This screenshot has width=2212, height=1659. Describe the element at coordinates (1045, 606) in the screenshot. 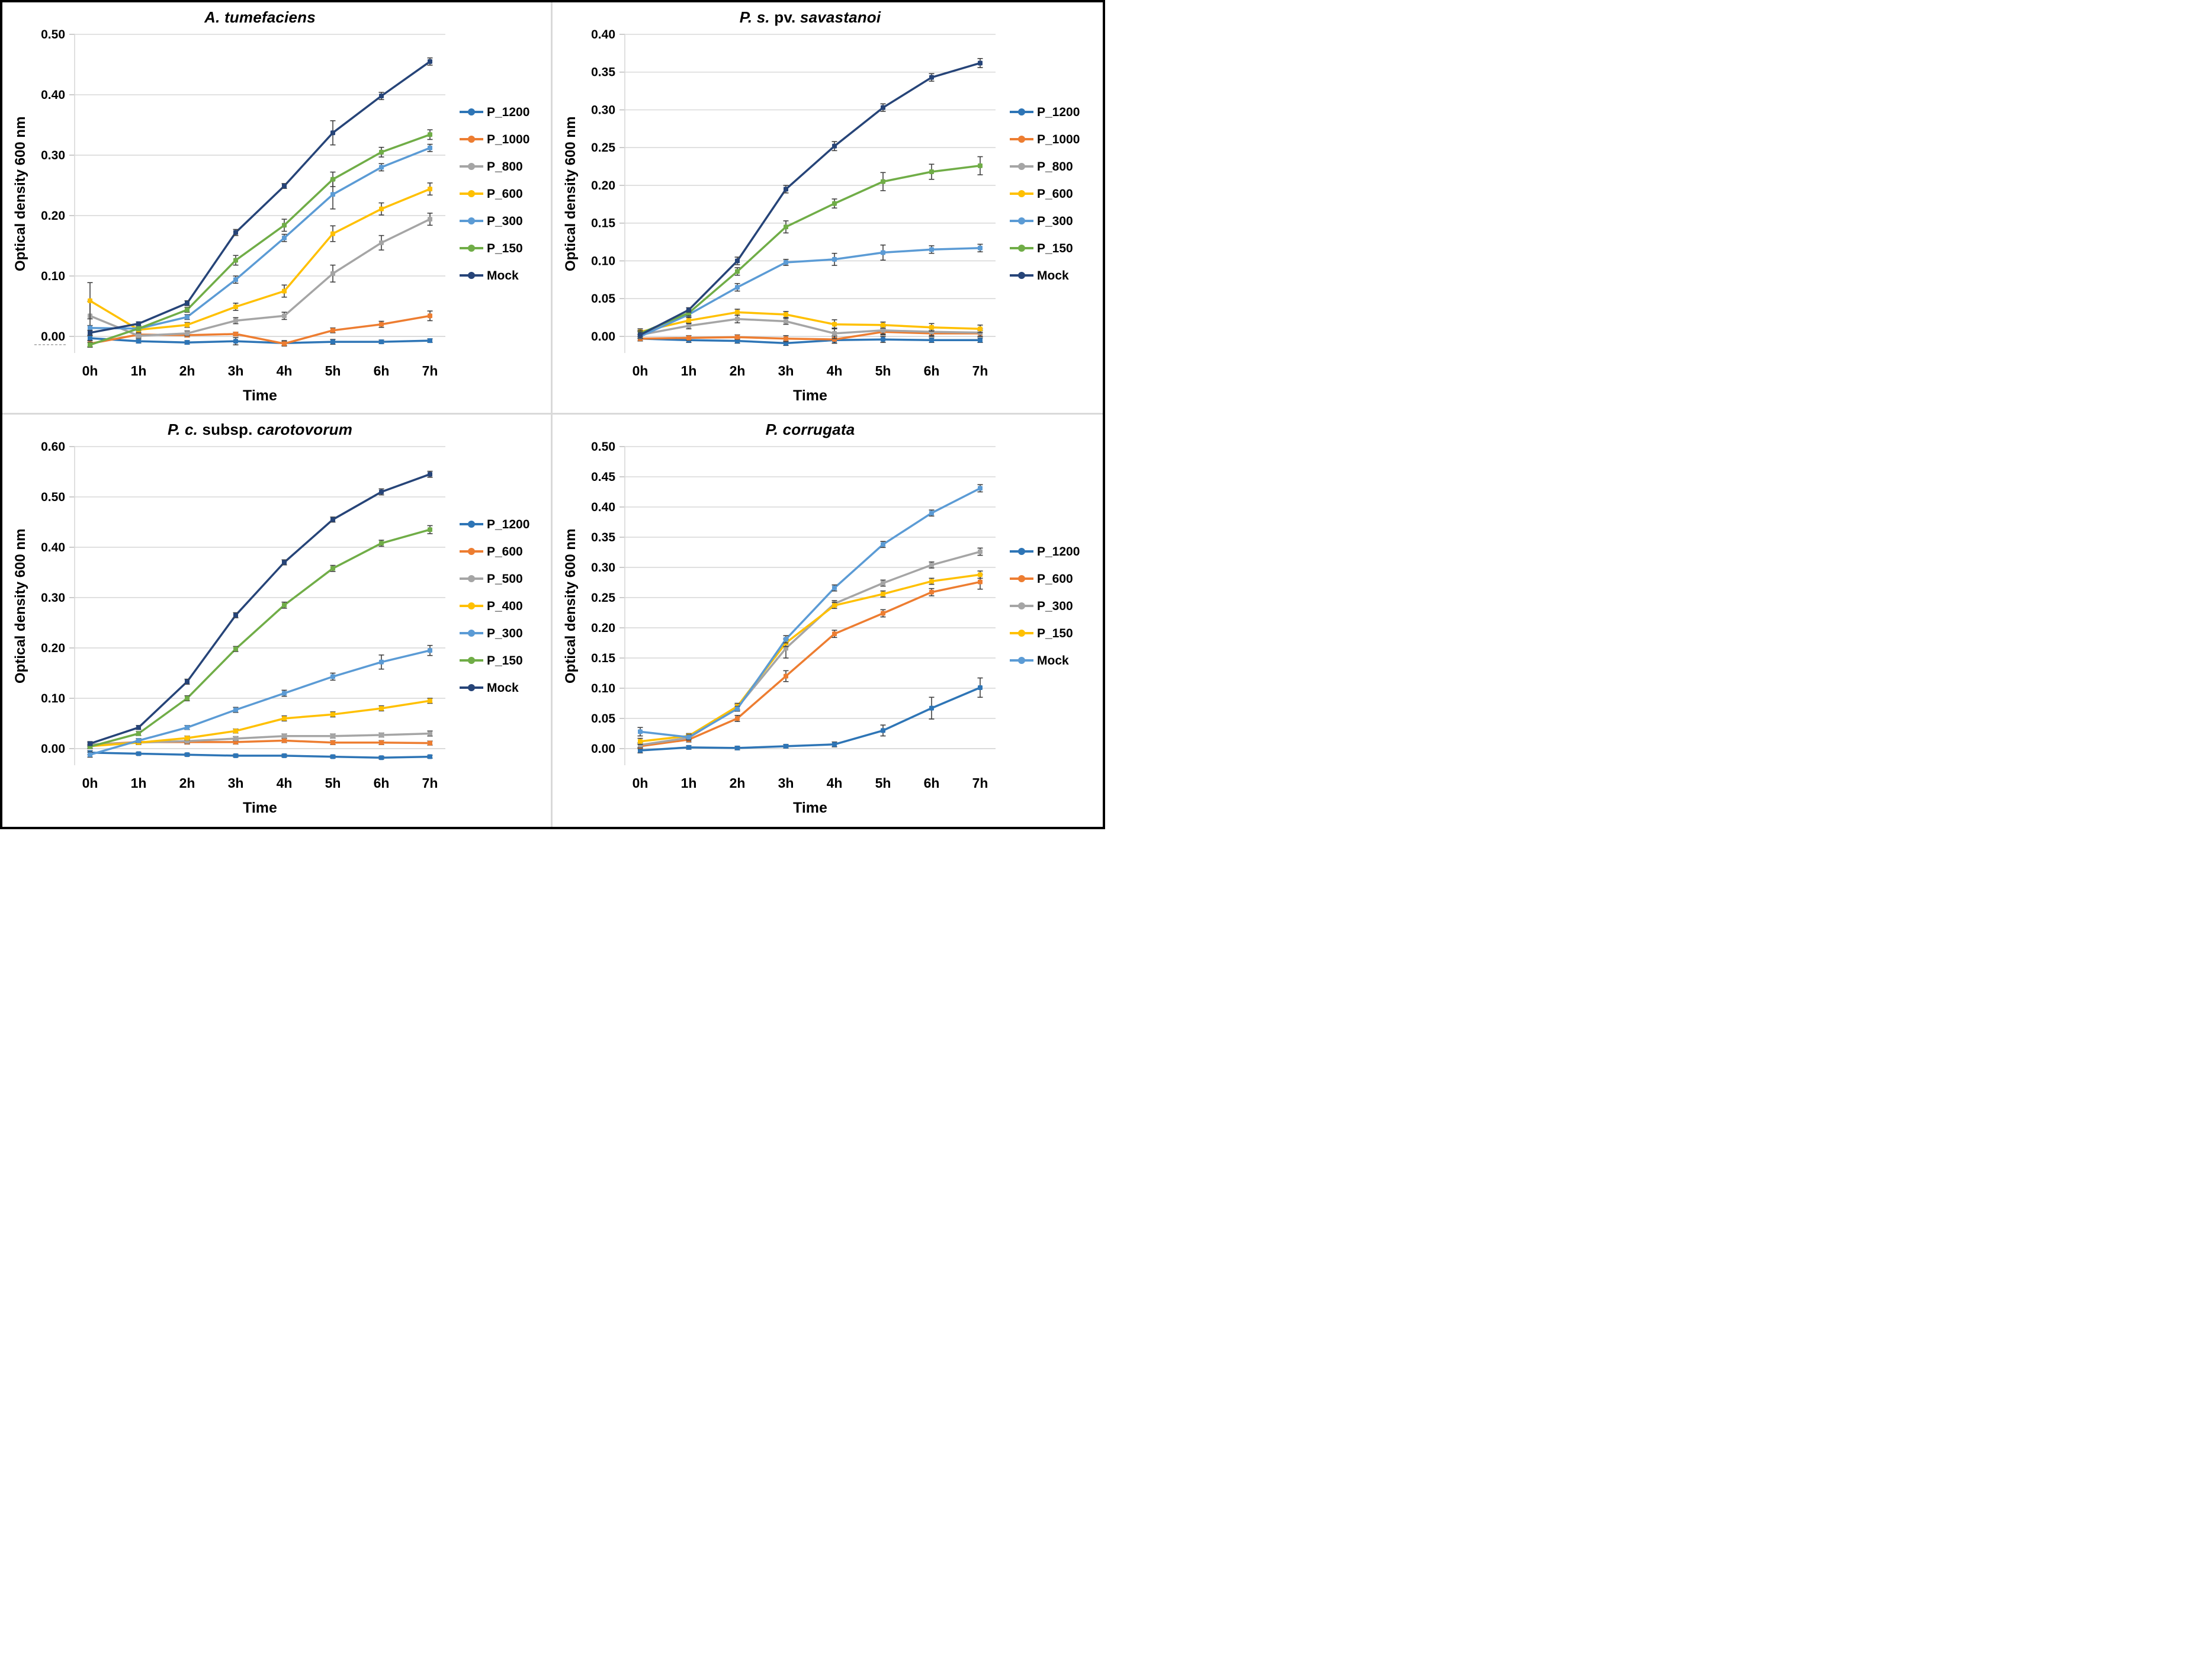

I see `legend: P_1200 P_600 P_300 P_150 Mock` at that location.